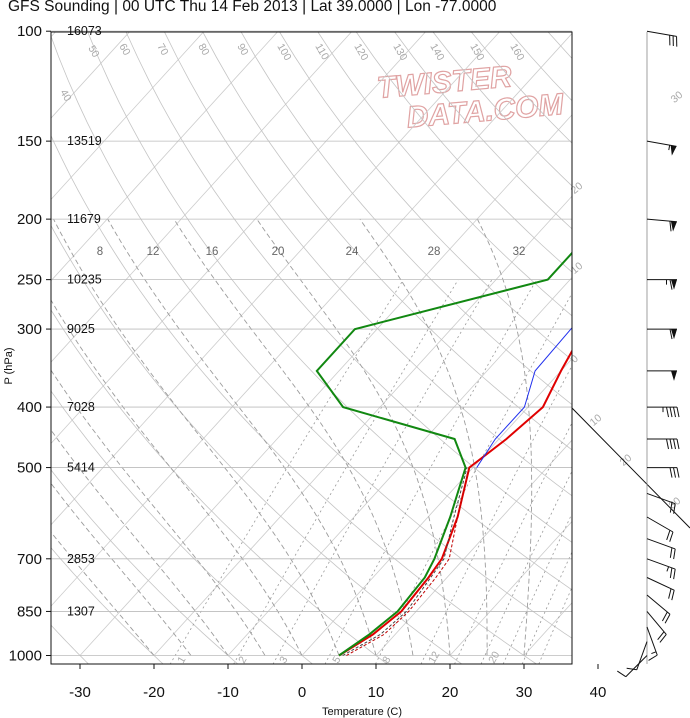  Describe the element at coordinates (228, 692) in the screenshot. I see `x-tick-label: -10` at that location.